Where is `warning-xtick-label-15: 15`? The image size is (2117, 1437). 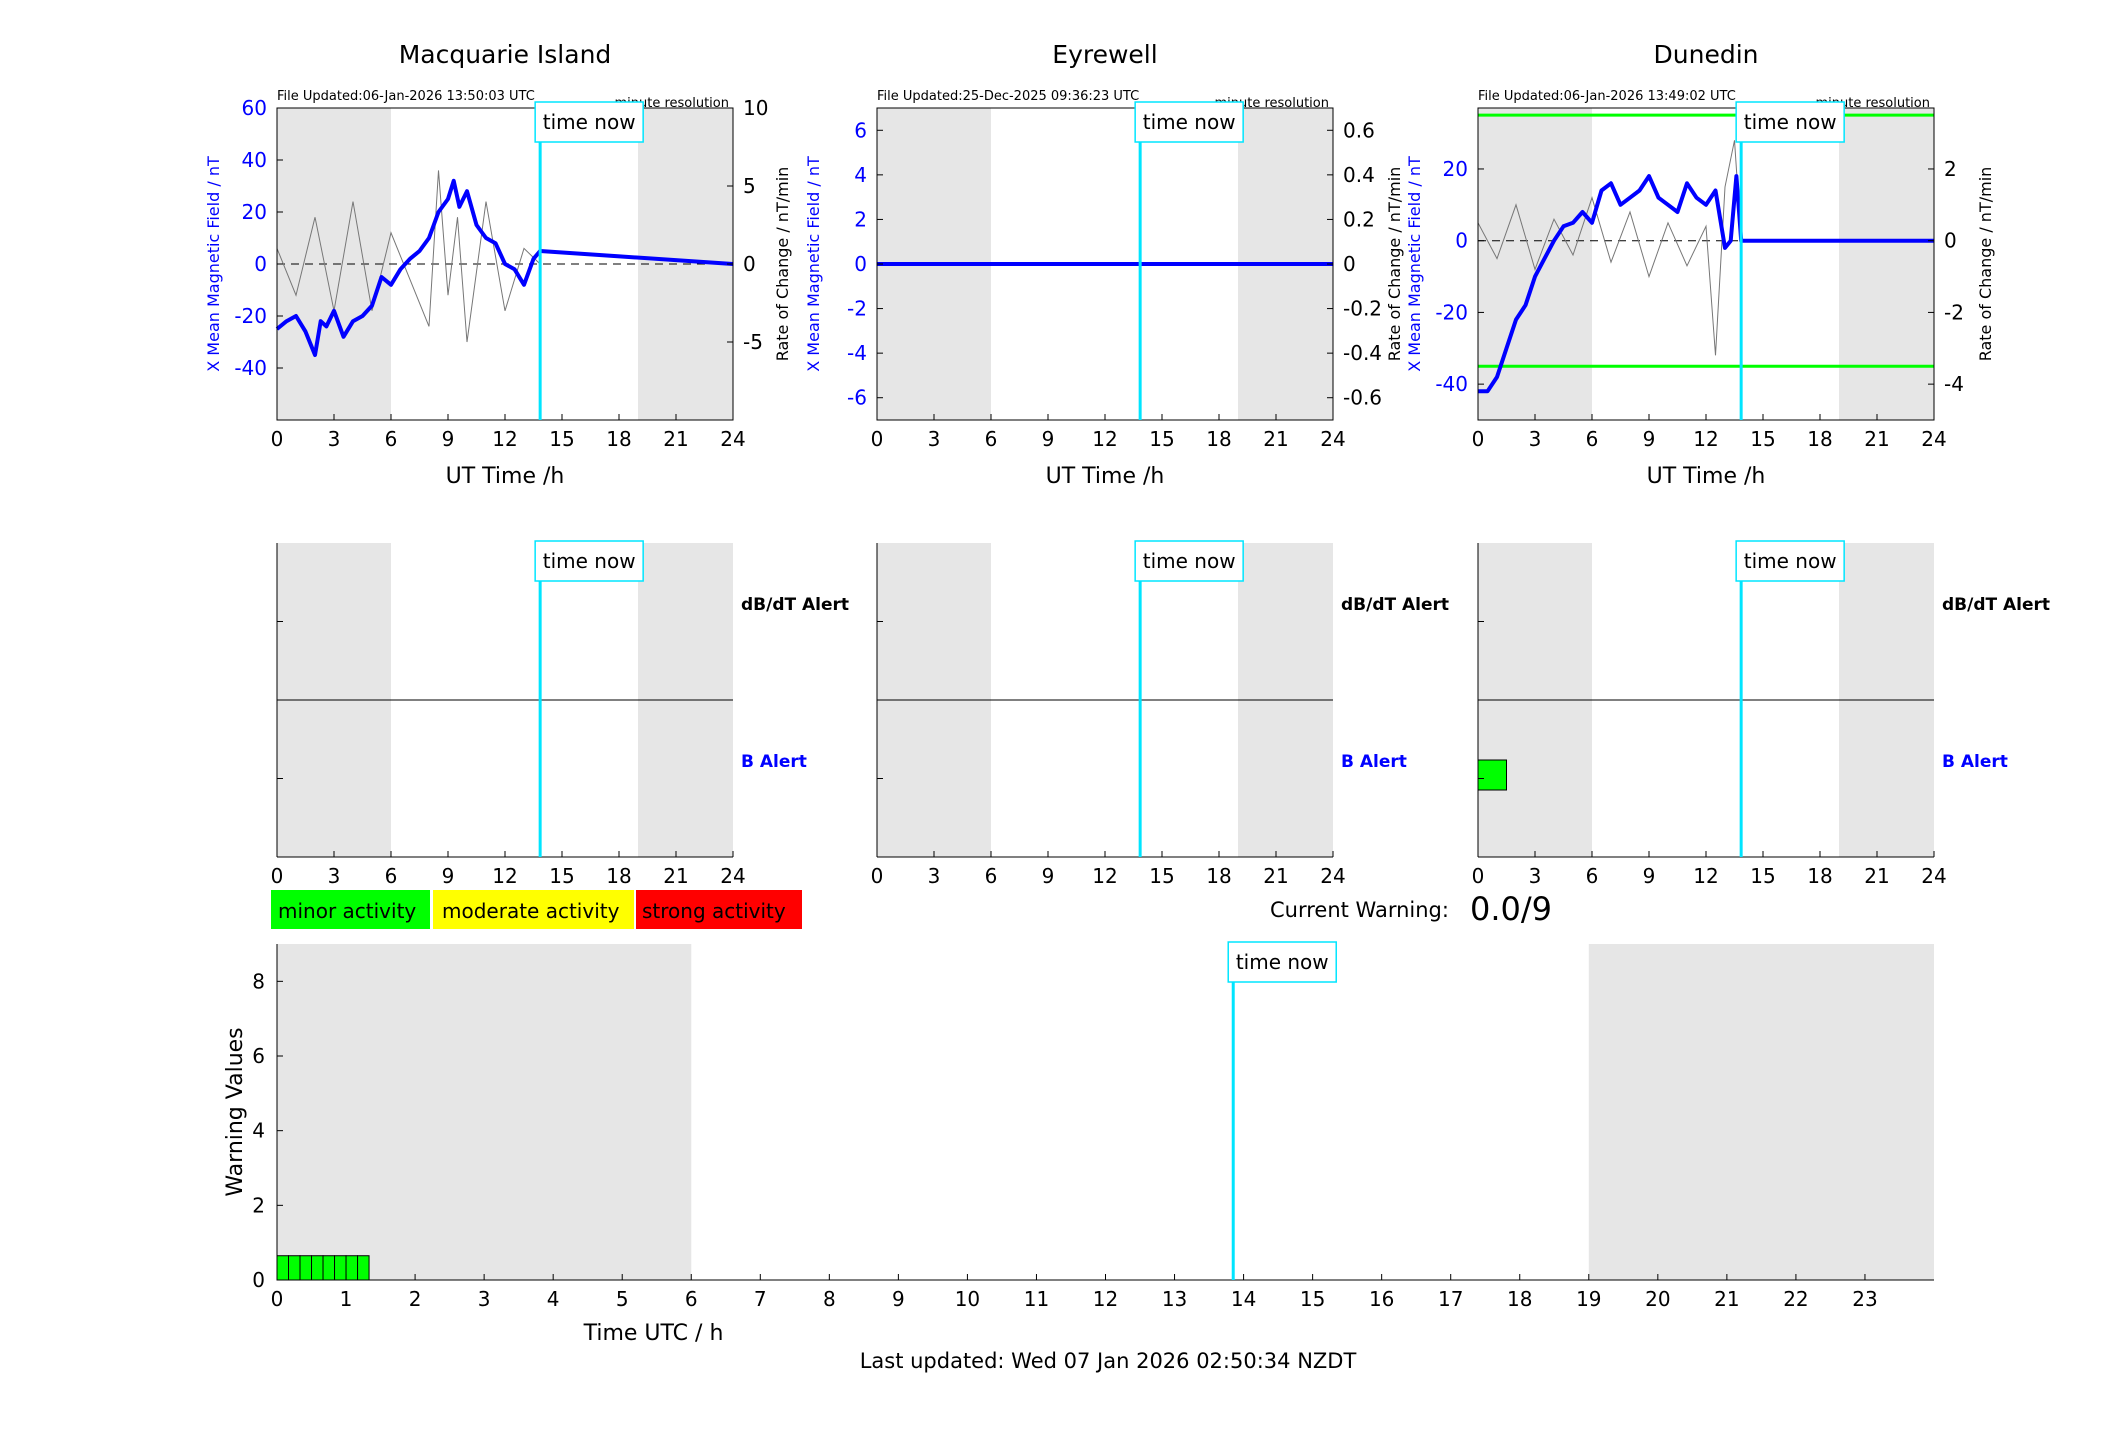
warning-xtick-label-15: 15 is located at coordinates (1312, 1299).